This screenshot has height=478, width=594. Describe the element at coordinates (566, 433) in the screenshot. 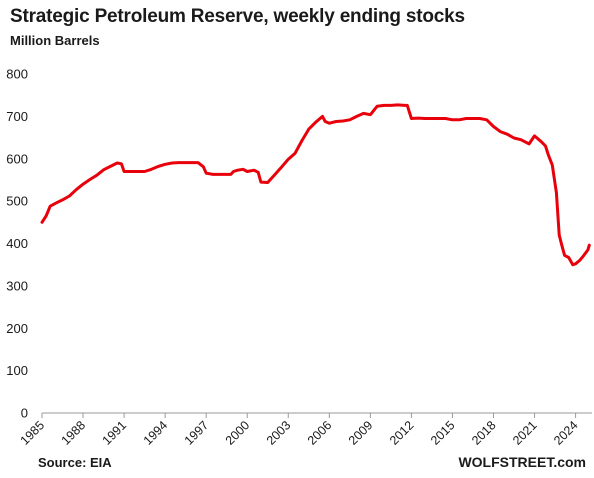

I see `x-tick-label: 2024` at that location.